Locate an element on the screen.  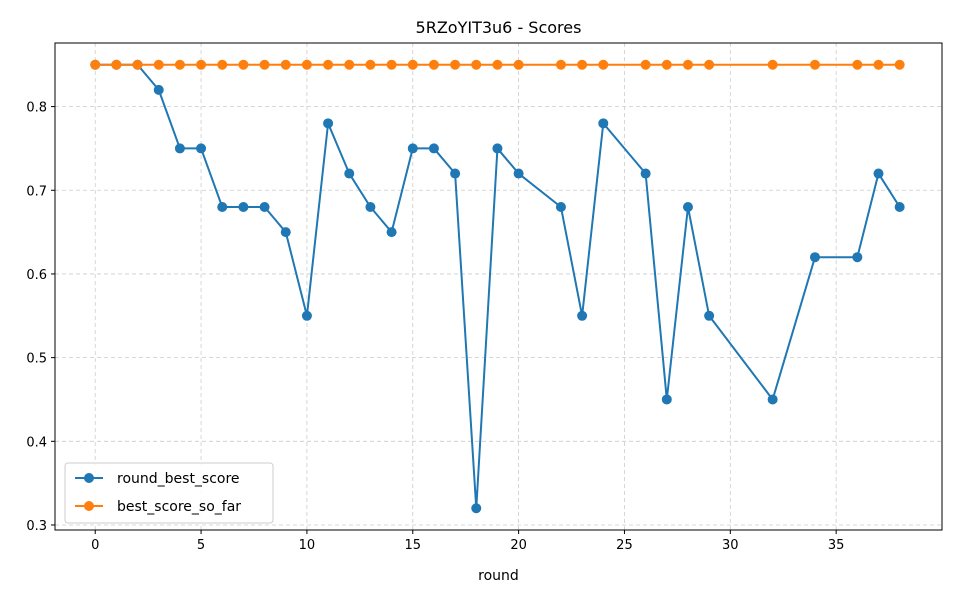
x-tick-label: 35 is located at coordinates (836, 545).